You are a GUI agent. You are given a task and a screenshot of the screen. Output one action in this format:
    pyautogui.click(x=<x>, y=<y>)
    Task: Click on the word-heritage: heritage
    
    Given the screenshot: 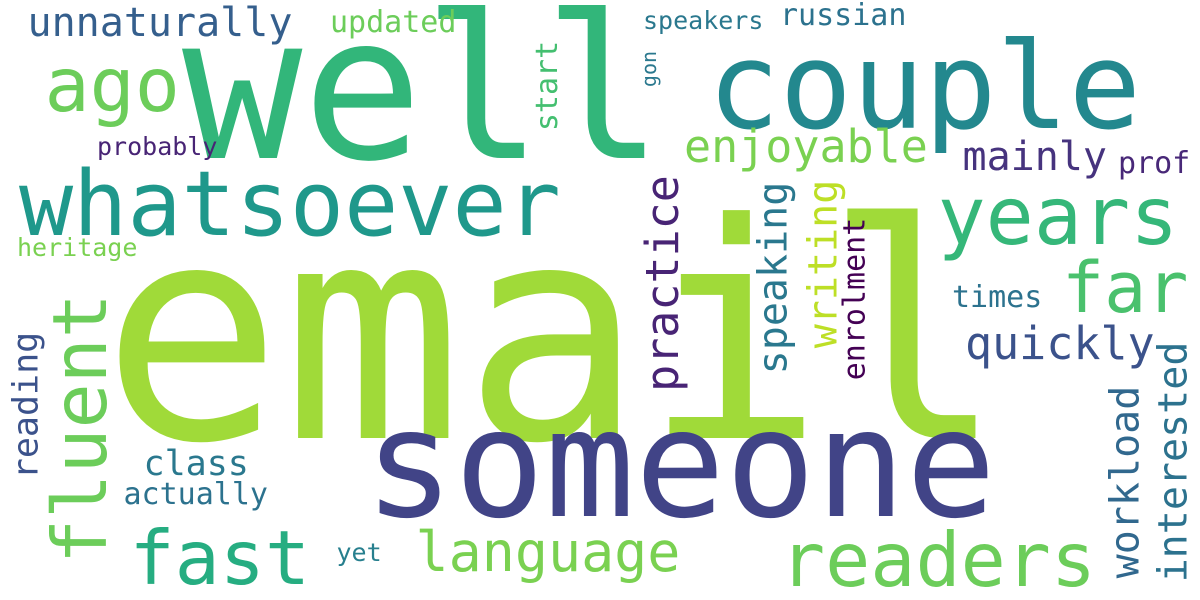 What is the action you would take?
    pyautogui.click(x=77, y=247)
    